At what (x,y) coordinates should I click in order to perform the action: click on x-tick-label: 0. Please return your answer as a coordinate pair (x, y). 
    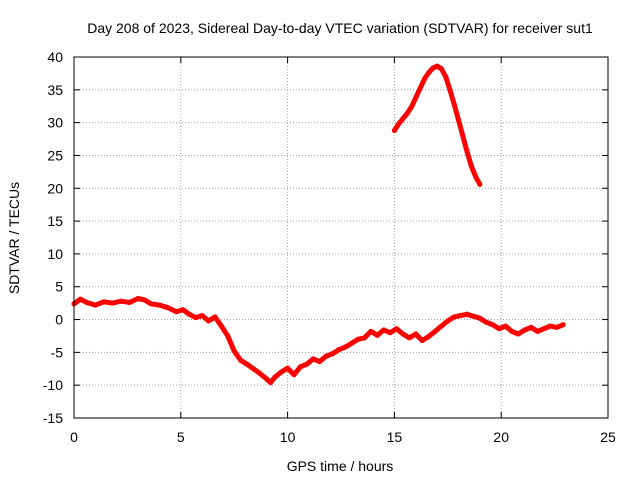
    Looking at the image, I should click on (74, 437).